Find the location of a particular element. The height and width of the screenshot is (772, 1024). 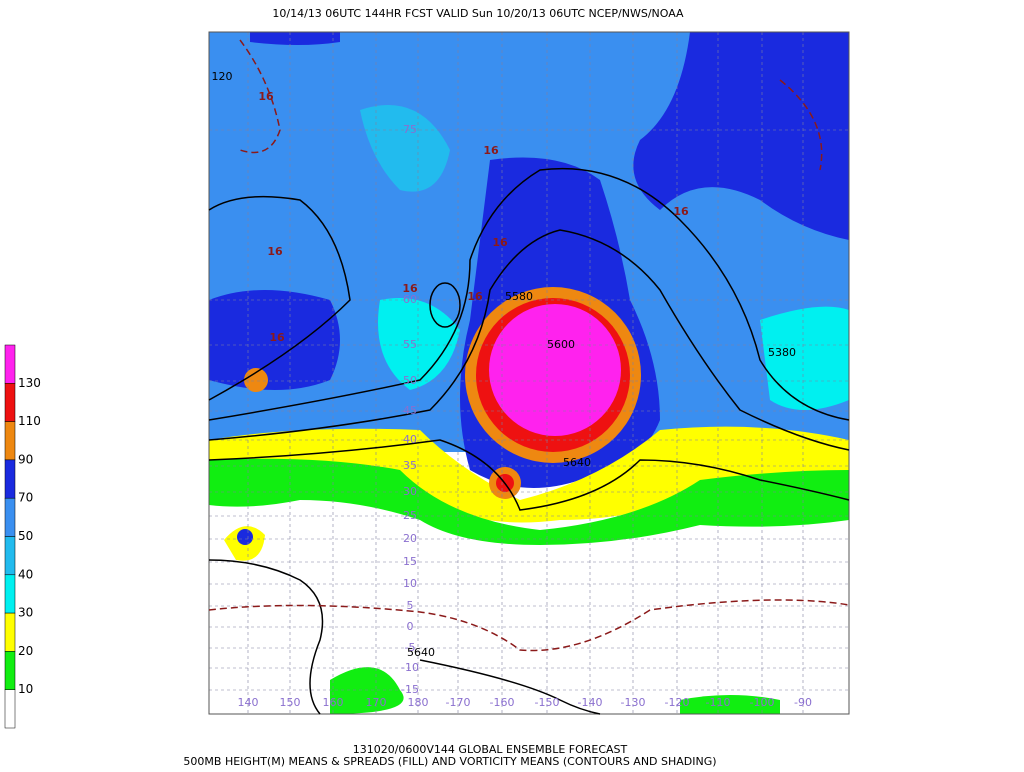

contour-label: 120 is located at coordinates (222, 76).